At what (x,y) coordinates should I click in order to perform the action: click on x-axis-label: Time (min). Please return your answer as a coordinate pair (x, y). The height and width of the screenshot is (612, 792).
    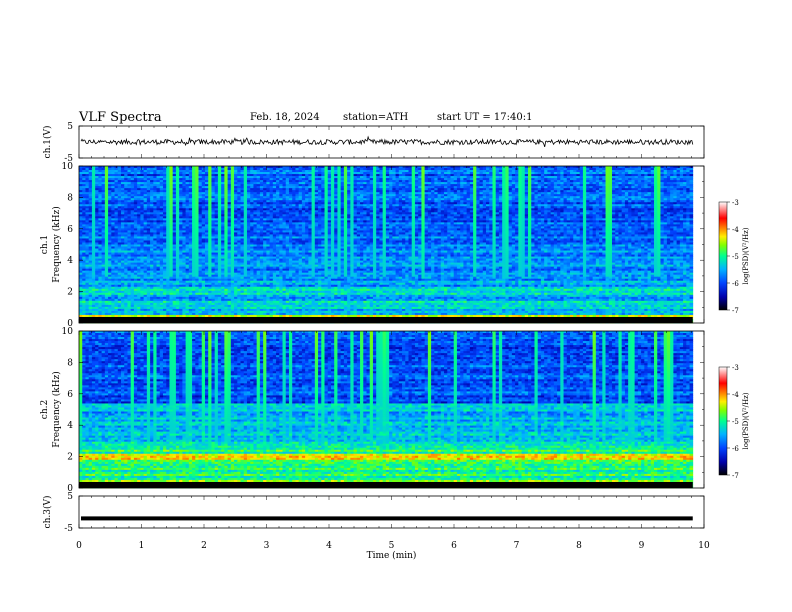
    Looking at the image, I should click on (392, 555).